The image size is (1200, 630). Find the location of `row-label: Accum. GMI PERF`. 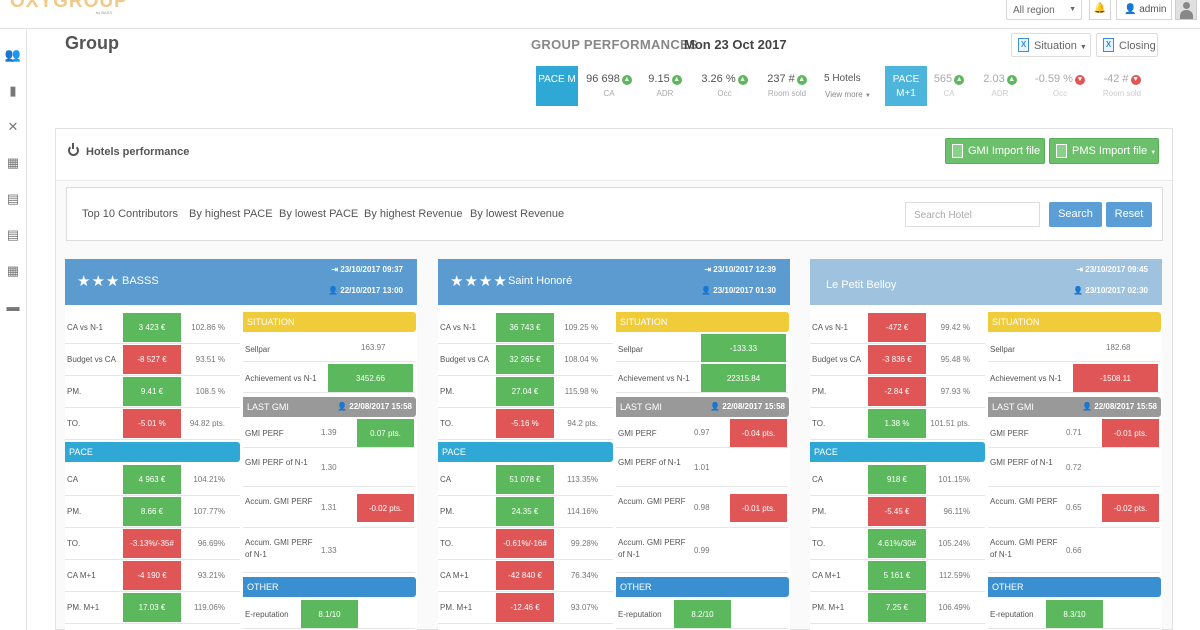

row-label: Accum. GMI PERF is located at coordinates (652, 501).